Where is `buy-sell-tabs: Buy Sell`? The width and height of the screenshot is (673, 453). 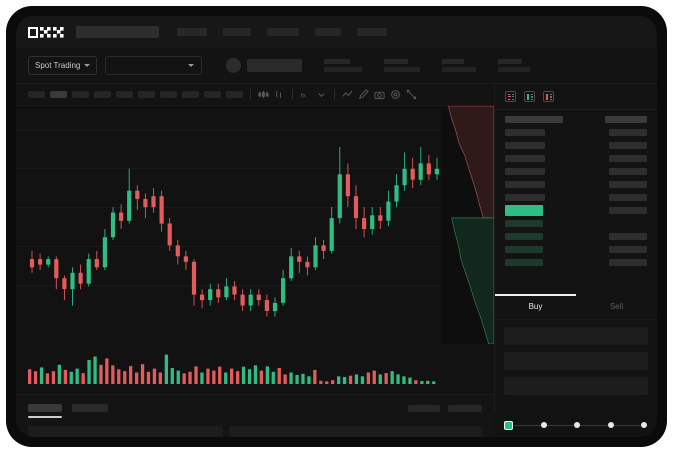
buy-sell-tabs: Buy Sell is located at coordinates (576, 307).